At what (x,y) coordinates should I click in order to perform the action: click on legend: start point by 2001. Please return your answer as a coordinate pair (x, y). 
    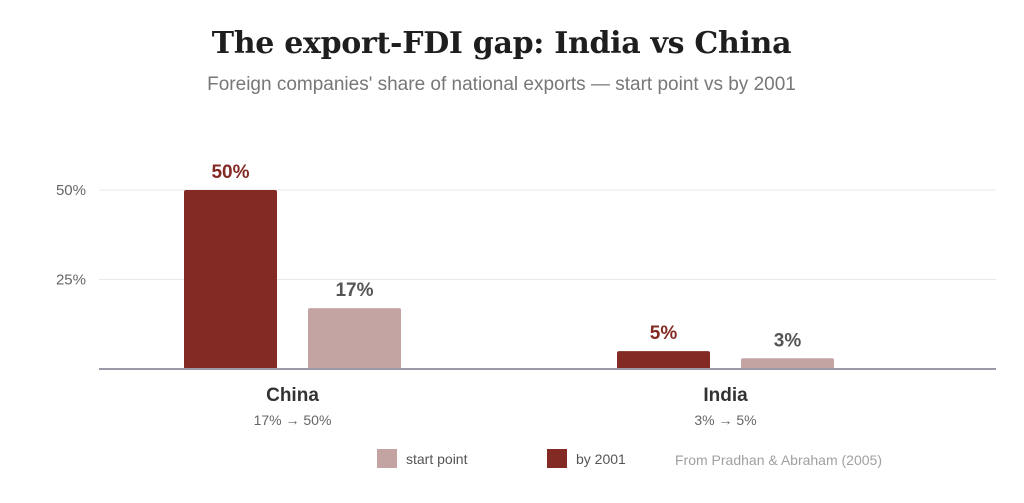
    Looking at the image, I should click on (512, 461).